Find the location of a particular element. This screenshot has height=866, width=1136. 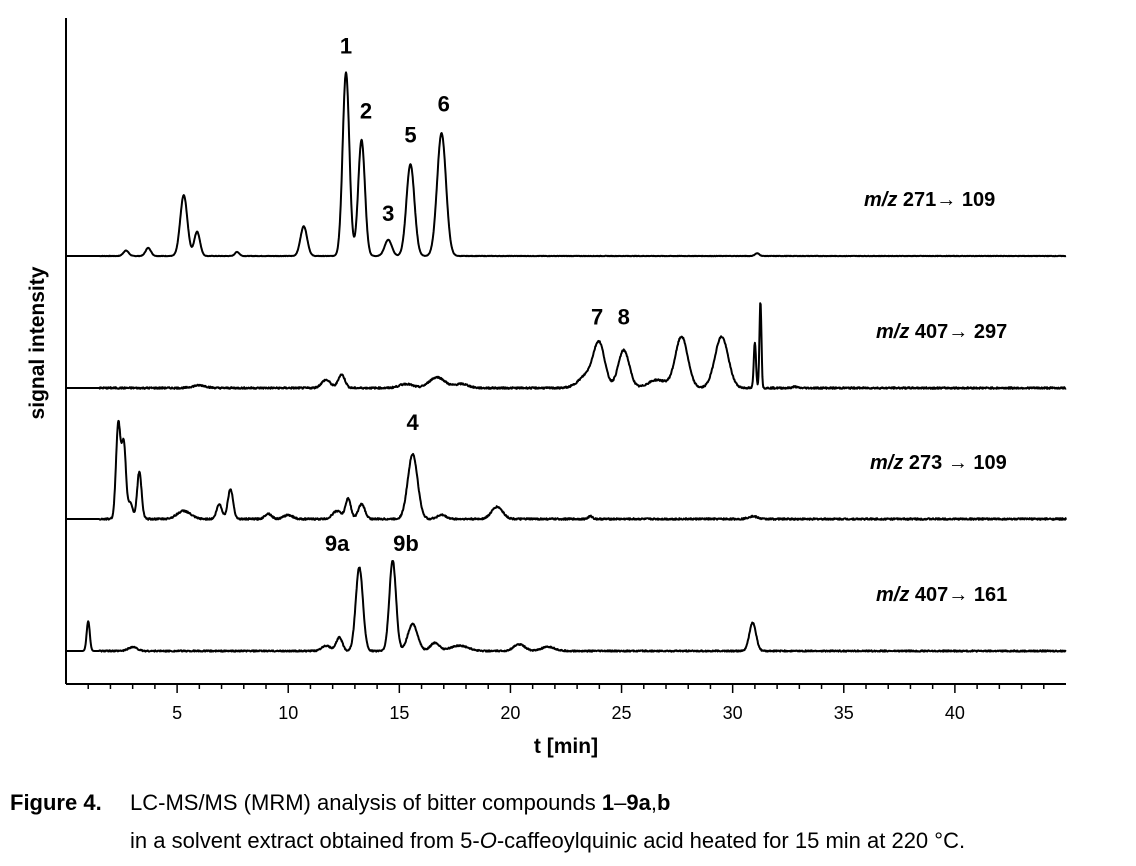

peak-label: 5 is located at coordinates (410, 135).